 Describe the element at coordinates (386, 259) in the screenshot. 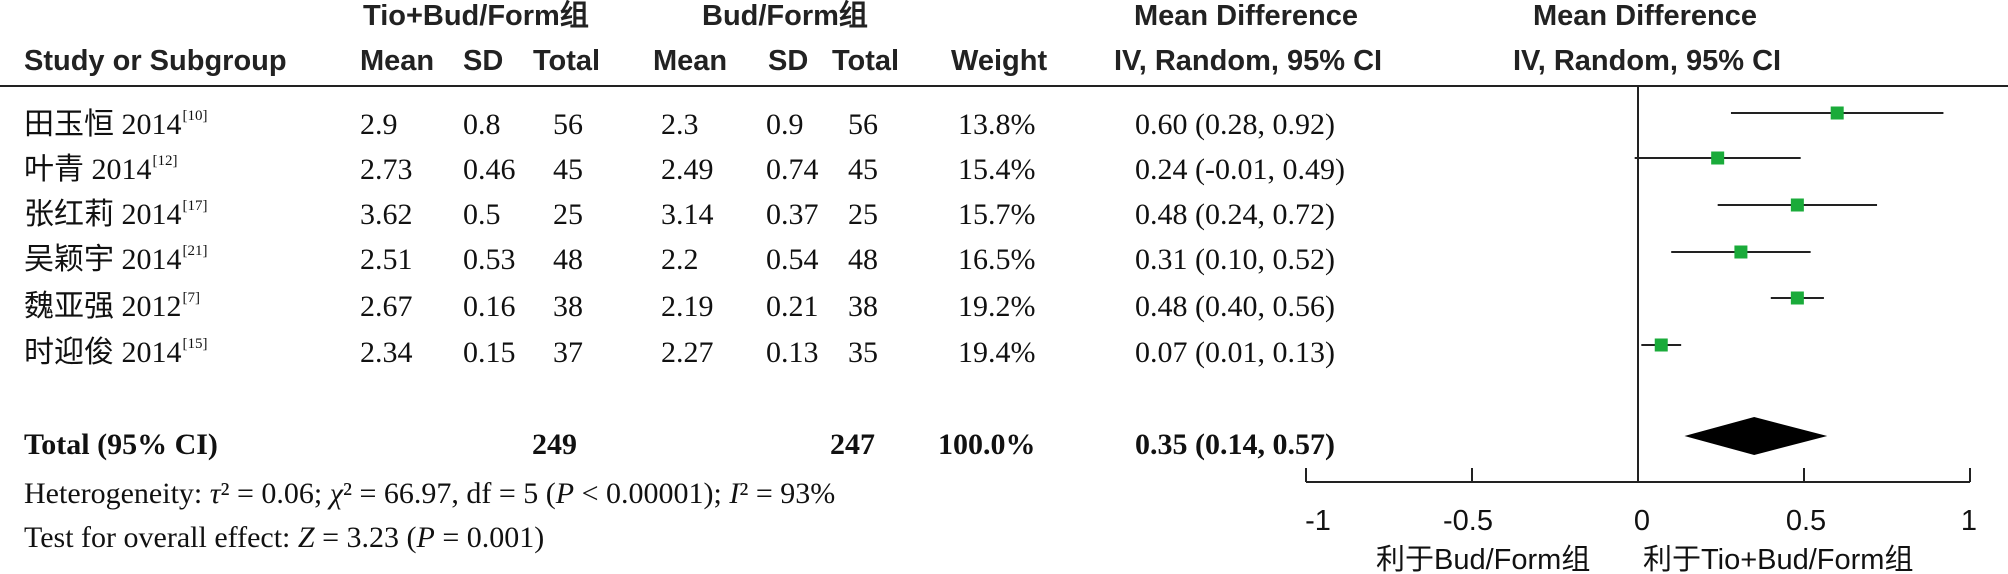

I see `mean1-cell: 2.51` at that location.